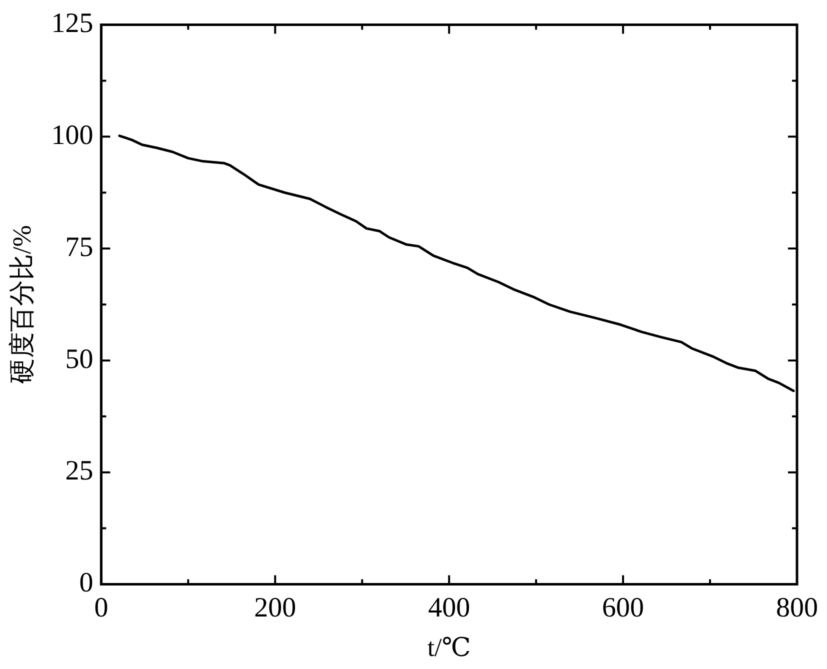 This screenshot has height=669, width=827. Describe the element at coordinates (449, 647) in the screenshot. I see `x-axis-title: t/℃` at that location.